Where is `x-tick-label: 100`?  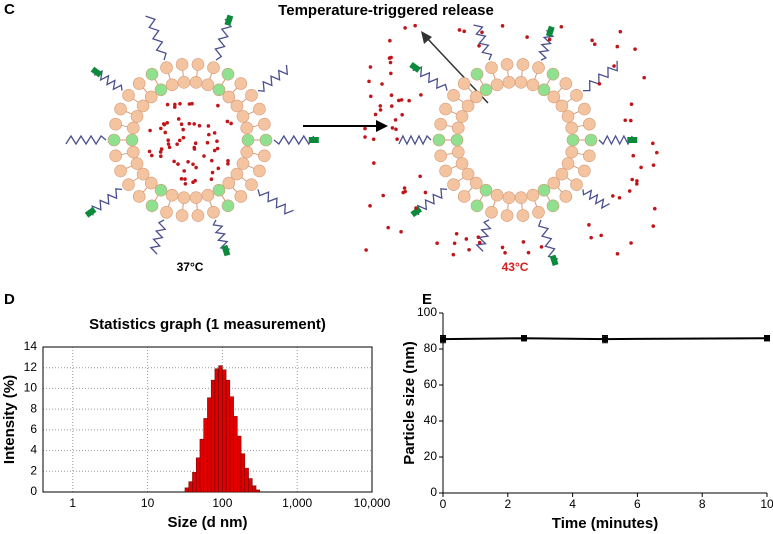
x-tick-label: 100 is located at coordinates (222, 503).